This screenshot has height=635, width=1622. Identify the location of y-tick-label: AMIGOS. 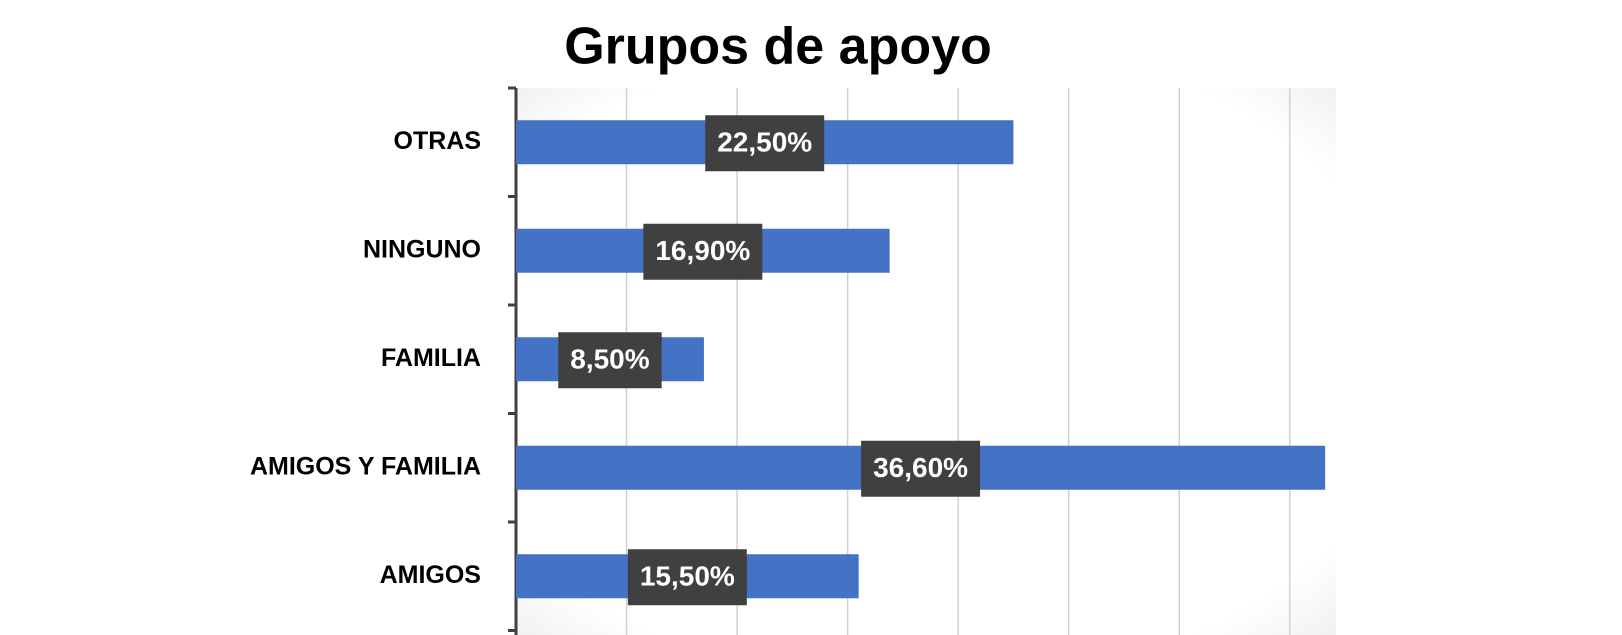
(430, 575).